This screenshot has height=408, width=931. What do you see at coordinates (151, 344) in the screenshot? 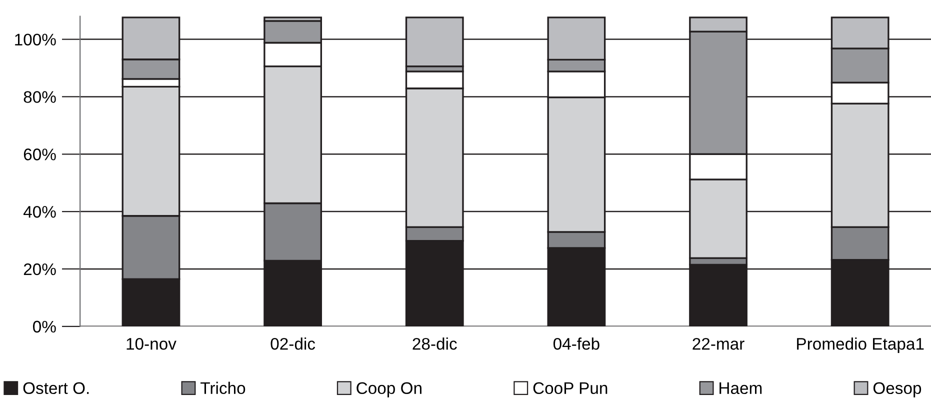
I see `x-tick-label: 10-nov` at bounding box center [151, 344].